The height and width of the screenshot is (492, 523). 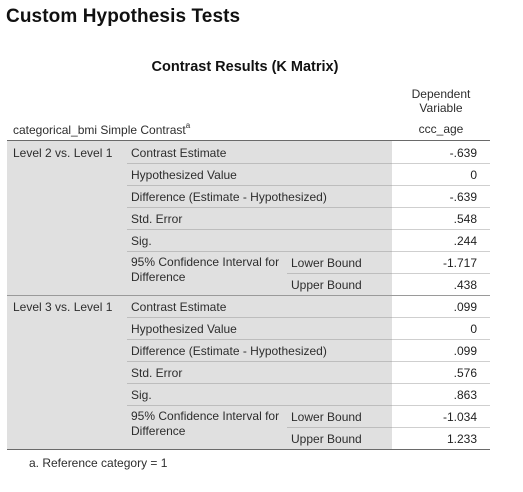 What do you see at coordinates (248, 140) in the screenshot?
I see `header-rule` at bounding box center [248, 140].